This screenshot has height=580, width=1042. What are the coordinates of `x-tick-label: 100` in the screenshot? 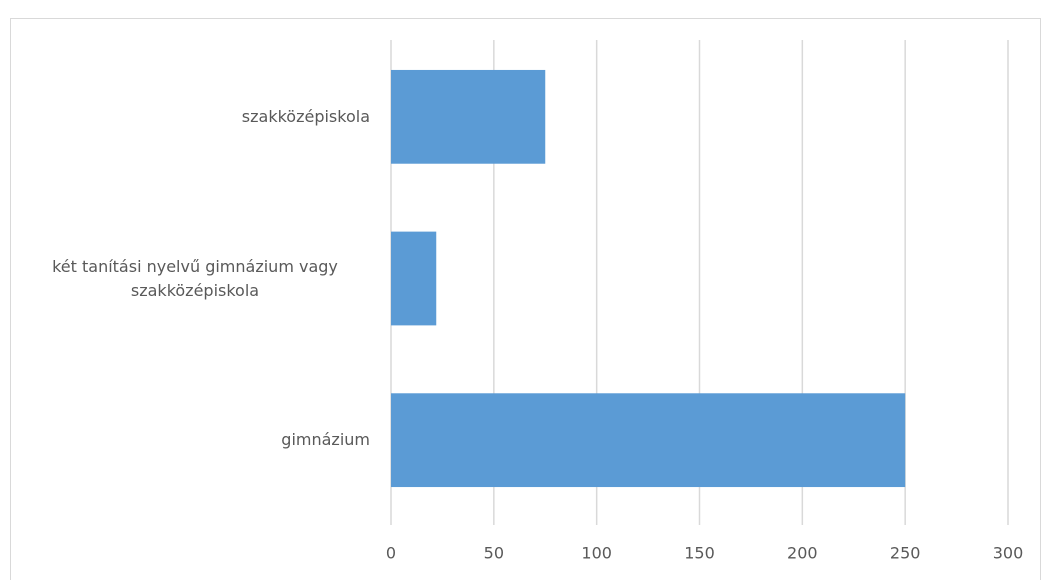 It's located at (596, 553).